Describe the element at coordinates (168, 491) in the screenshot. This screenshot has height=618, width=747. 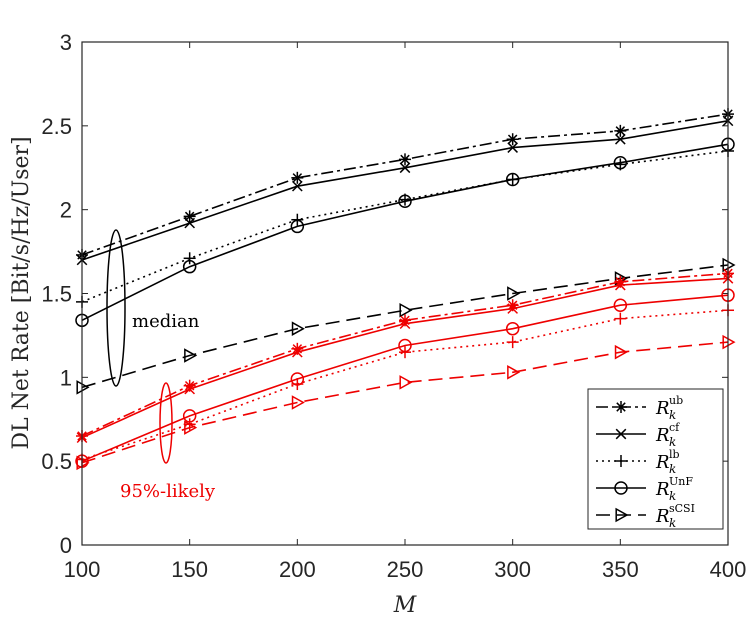
I see `annotation-95-likely: 95%-likely` at that location.